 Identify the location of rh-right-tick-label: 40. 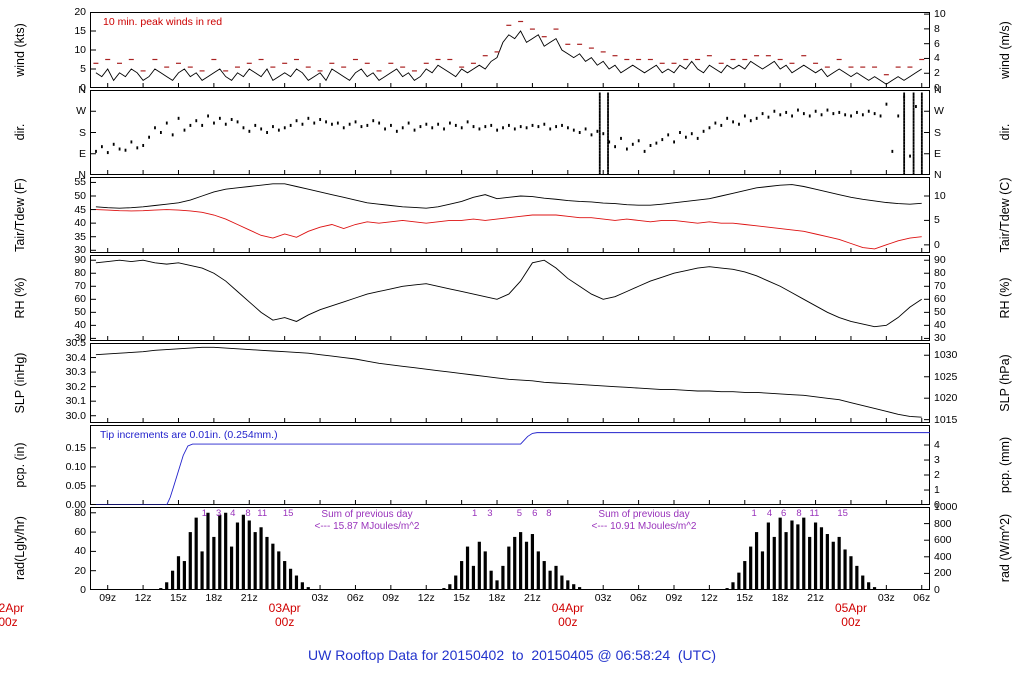
(940, 325).